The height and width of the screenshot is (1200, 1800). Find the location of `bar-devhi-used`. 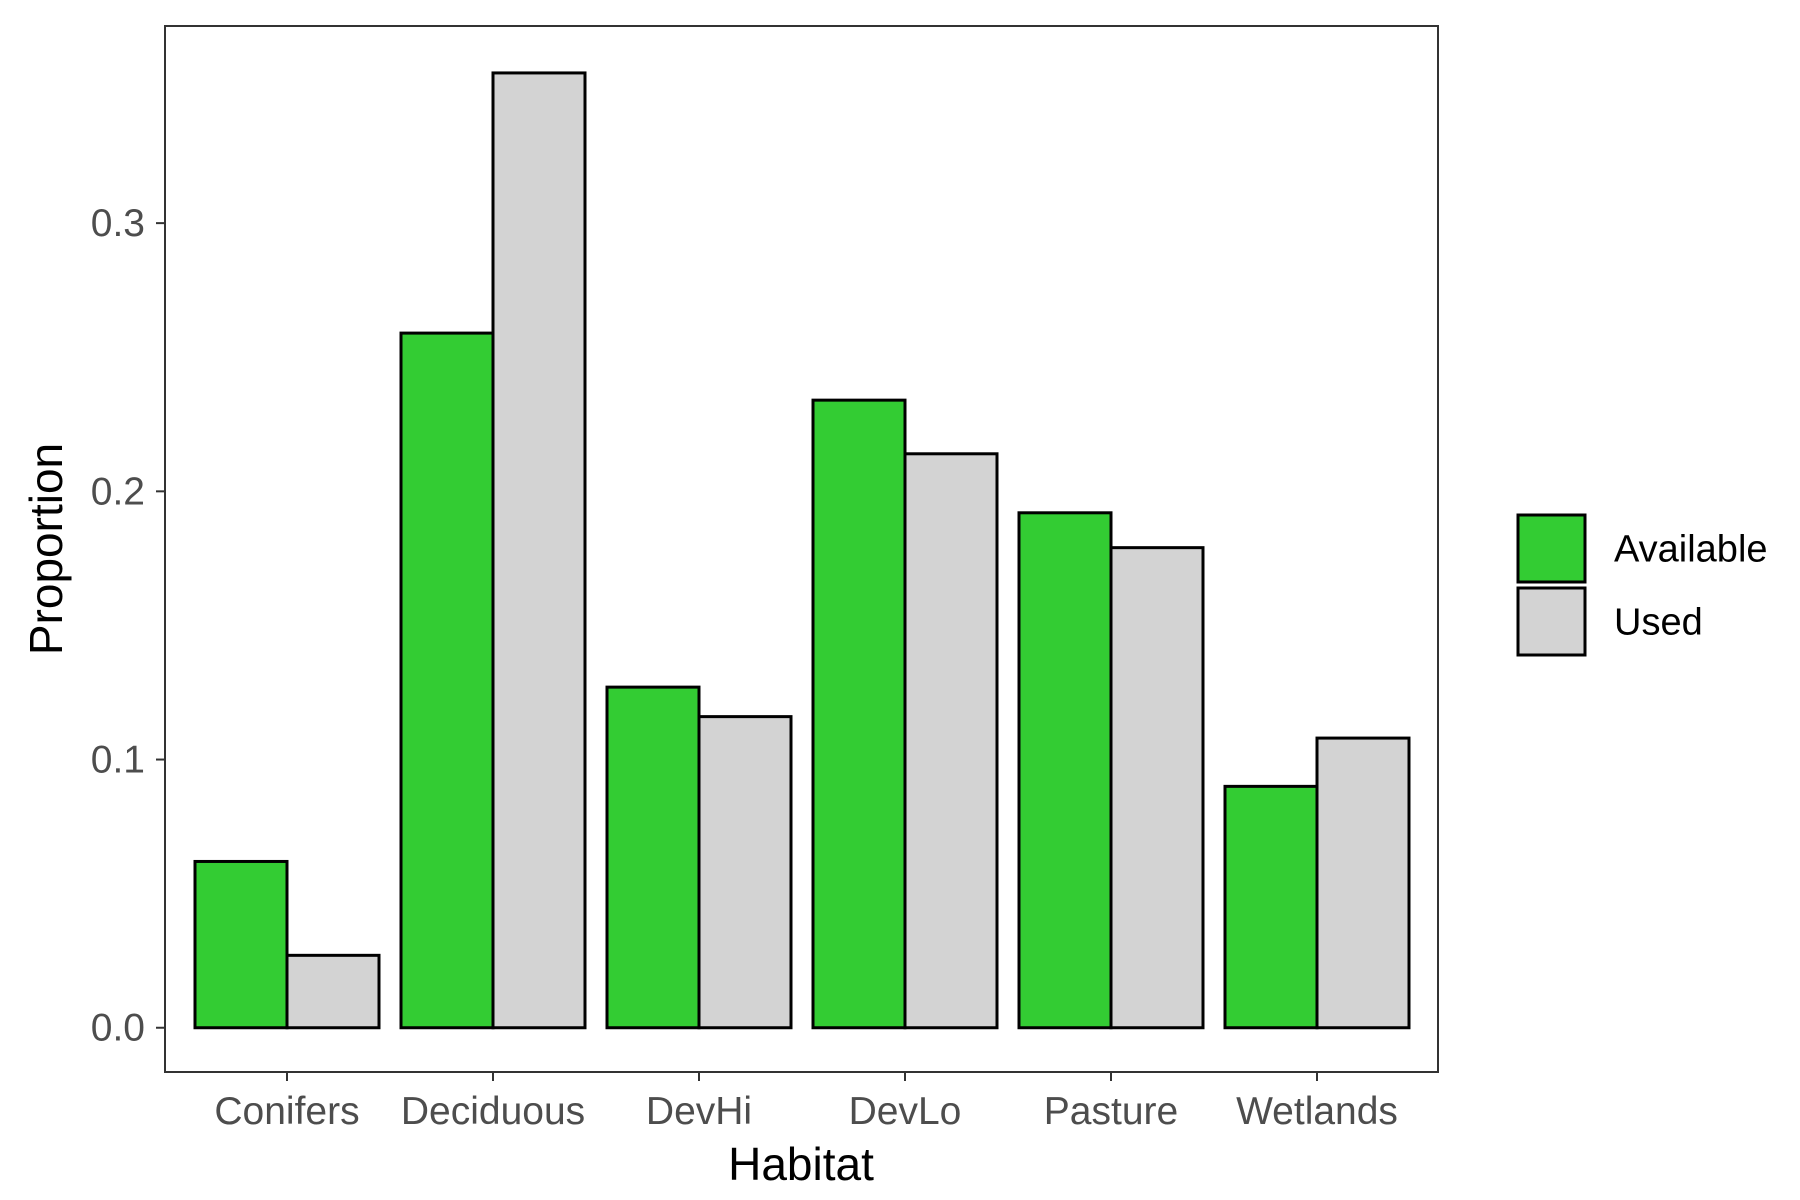

bar-devhi-used is located at coordinates (745, 872).